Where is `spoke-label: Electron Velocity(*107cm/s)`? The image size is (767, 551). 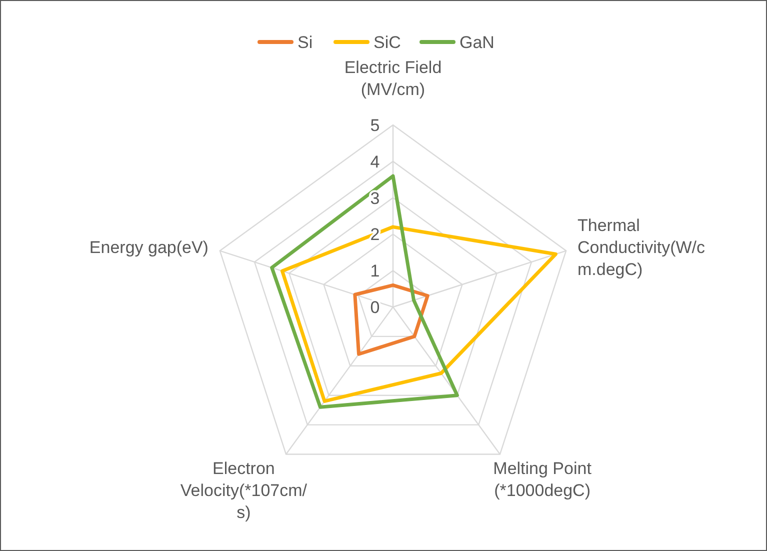 spoke-label: Electron Velocity(*107cm/s) is located at coordinates (244, 490).